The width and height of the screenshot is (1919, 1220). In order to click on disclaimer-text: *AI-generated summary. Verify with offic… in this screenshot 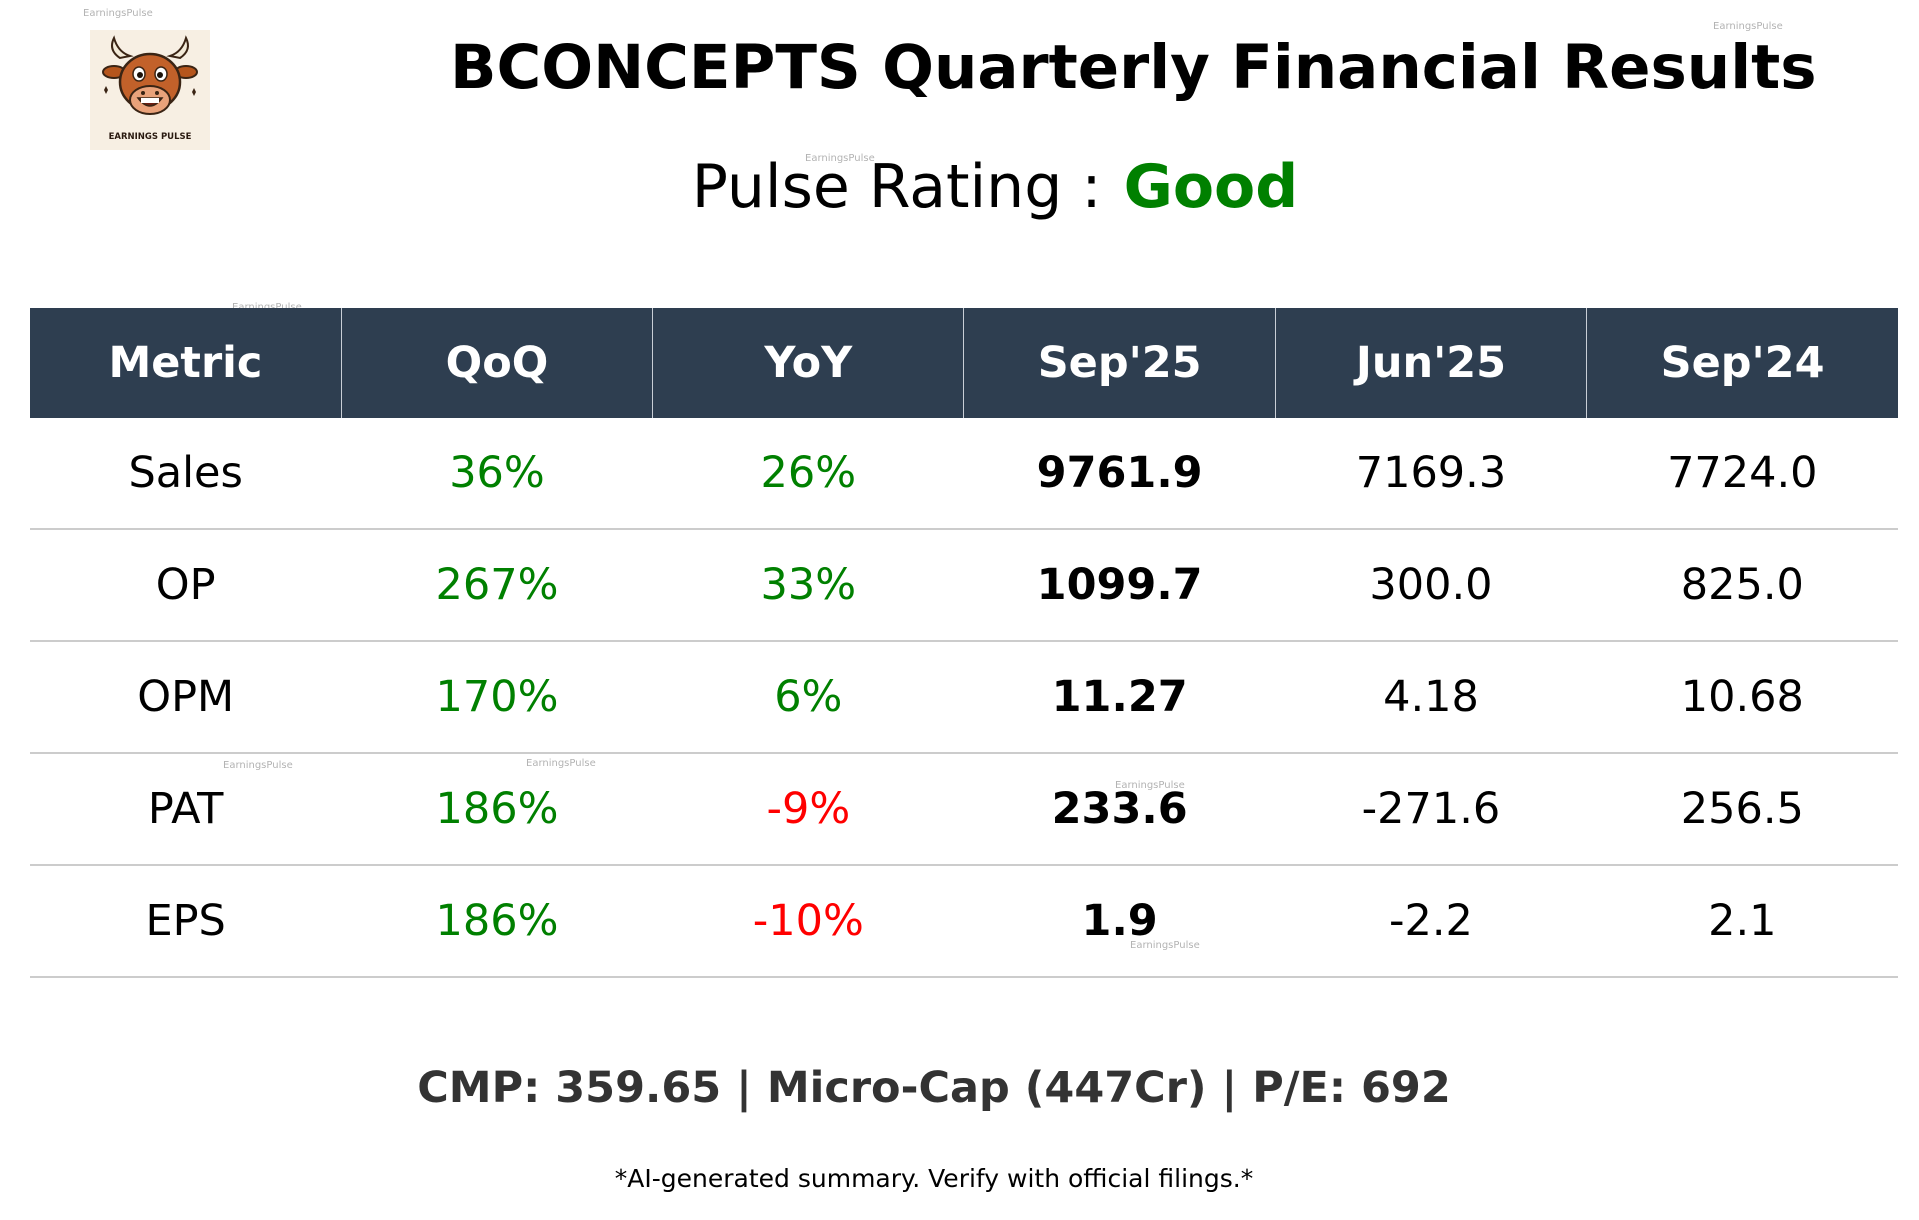, I will do `click(934, 1178)`.